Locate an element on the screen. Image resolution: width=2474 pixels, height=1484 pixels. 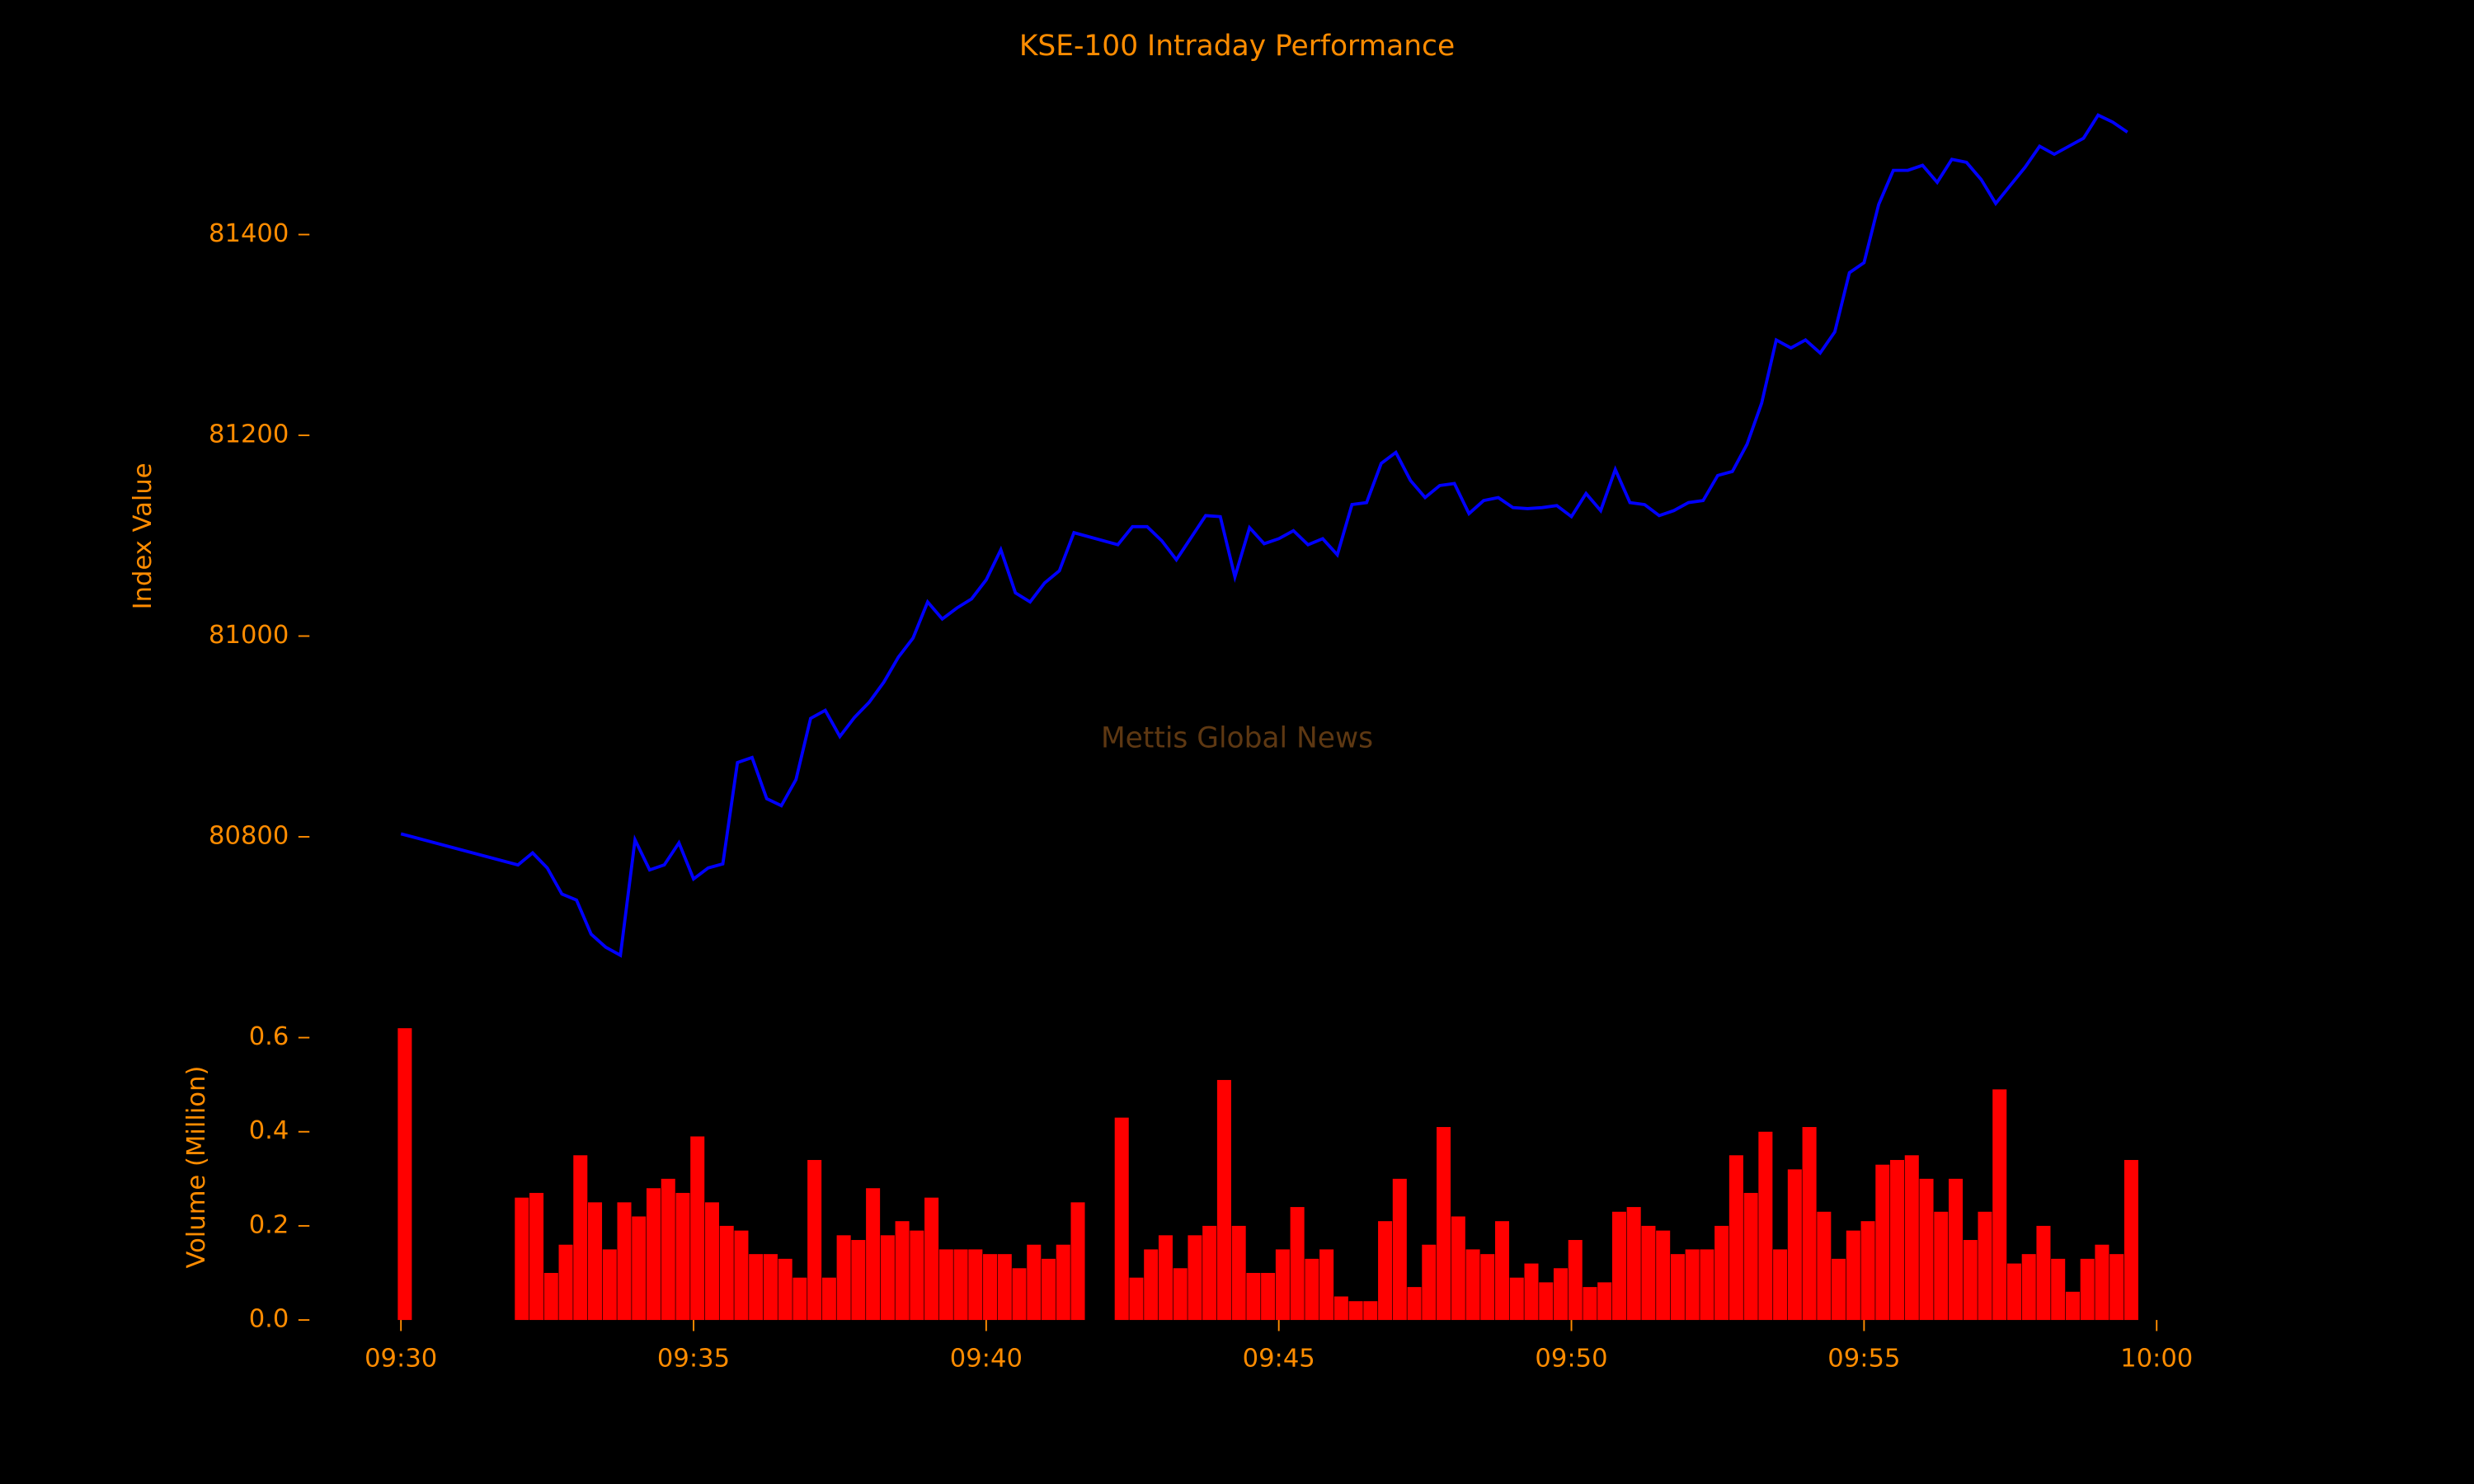
y-axis-label: Volume (Million) is located at coordinates (196, 1167).